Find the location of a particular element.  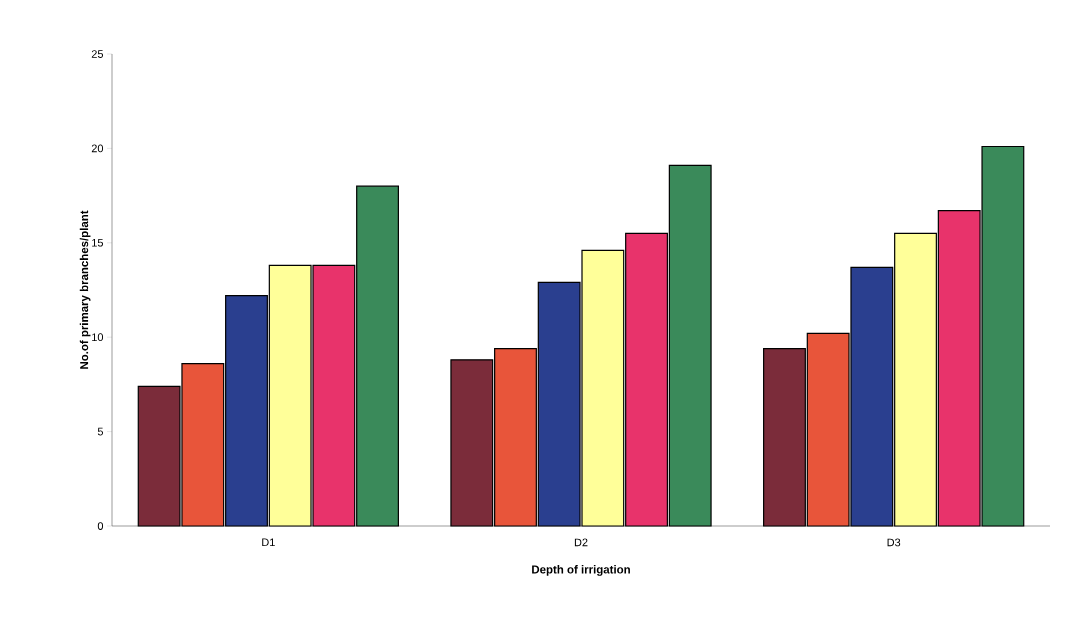

y-tick-label: 20 is located at coordinates (97, 148).